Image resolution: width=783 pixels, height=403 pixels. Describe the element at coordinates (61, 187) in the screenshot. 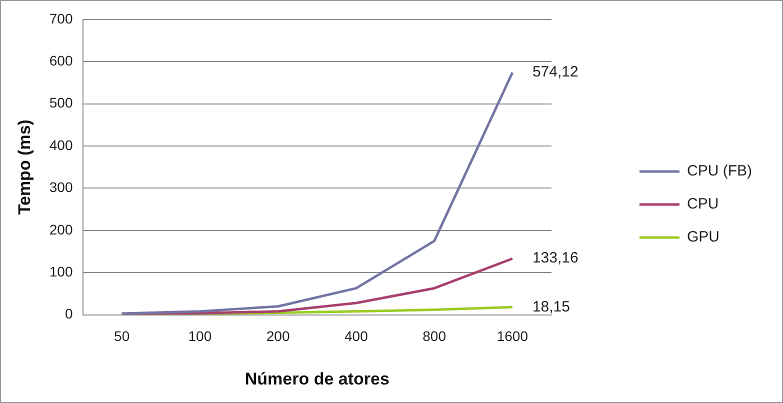

I see `y-tick-label: 300` at that location.